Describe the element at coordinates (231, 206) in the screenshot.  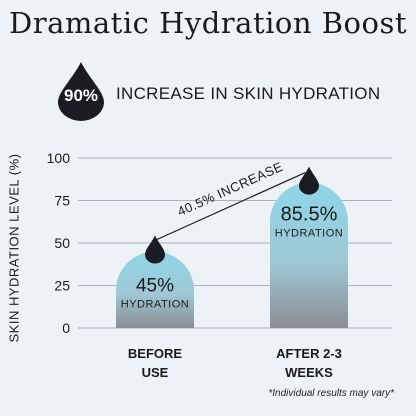
I see `increase-connector-line` at that location.